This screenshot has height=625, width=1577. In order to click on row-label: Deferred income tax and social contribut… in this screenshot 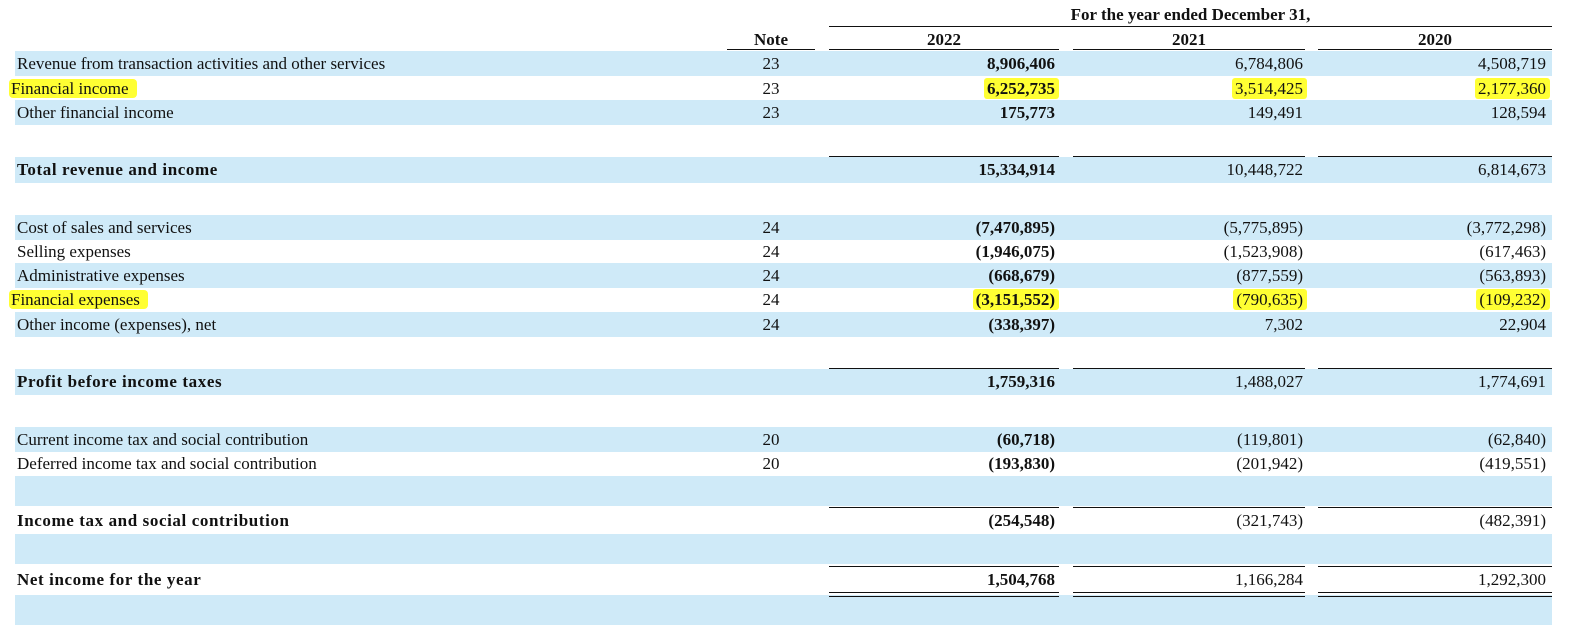, I will do `click(167, 463)`.